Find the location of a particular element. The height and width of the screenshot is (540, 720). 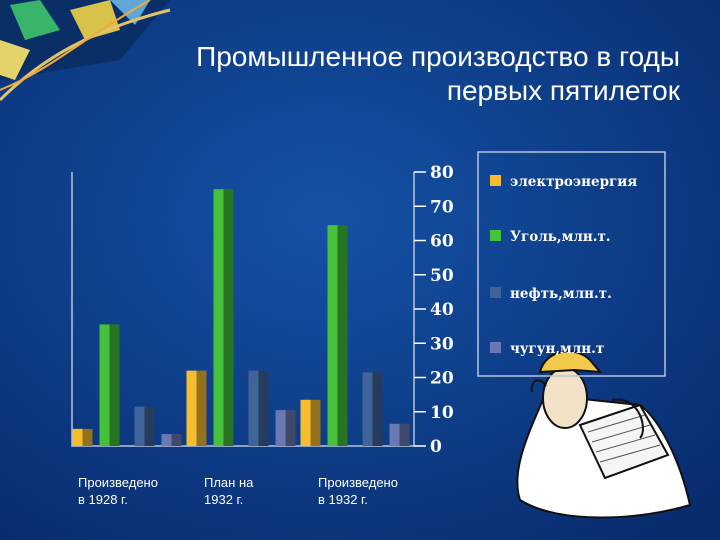

y-tick-label: 10 is located at coordinates (442, 413).